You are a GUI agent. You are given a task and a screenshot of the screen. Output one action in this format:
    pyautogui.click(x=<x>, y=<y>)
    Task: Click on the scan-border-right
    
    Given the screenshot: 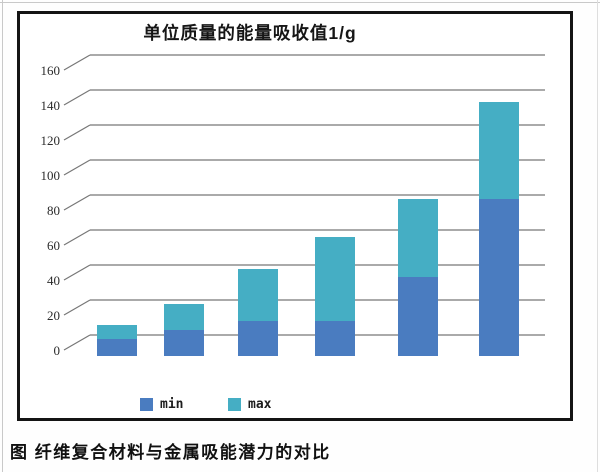 What is the action you would take?
    pyautogui.click(x=597, y=236)
    